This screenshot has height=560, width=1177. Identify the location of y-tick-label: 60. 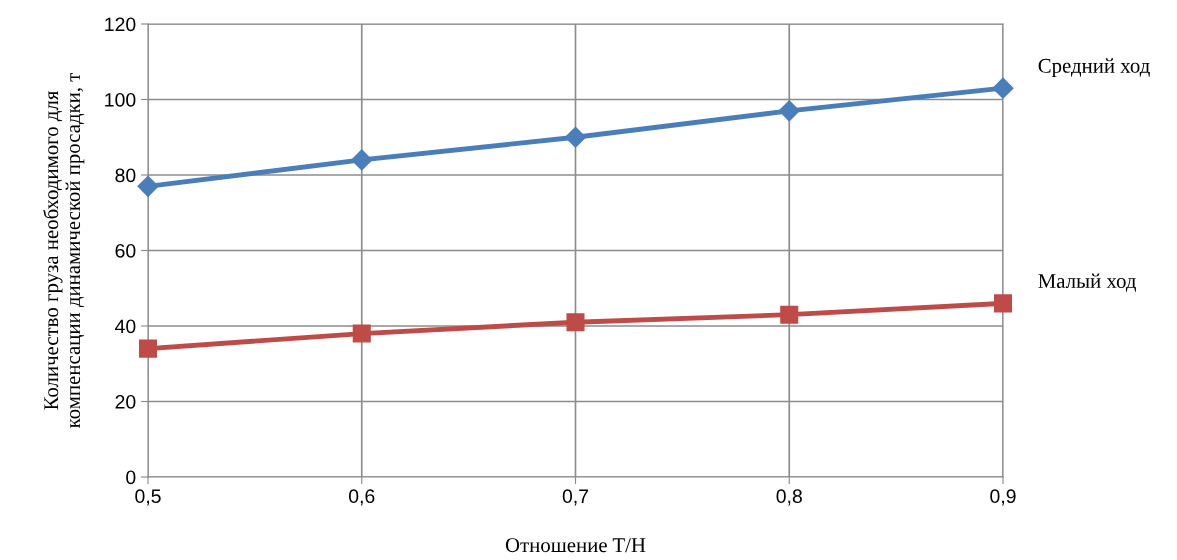
(125, 250).